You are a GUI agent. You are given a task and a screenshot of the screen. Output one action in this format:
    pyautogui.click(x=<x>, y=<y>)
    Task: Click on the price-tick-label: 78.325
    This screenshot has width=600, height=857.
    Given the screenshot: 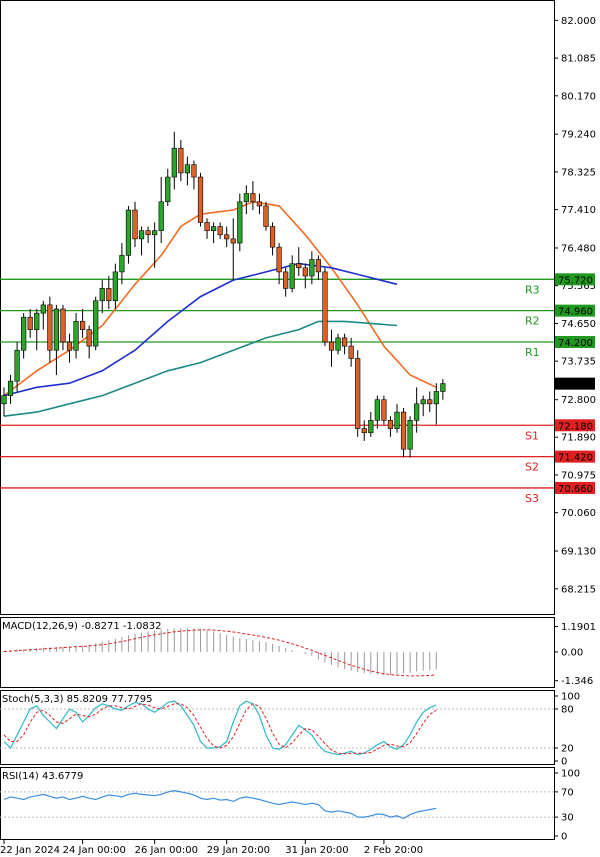 What is the action you would take?
    pyautogui.click(x=578, y=172)
    